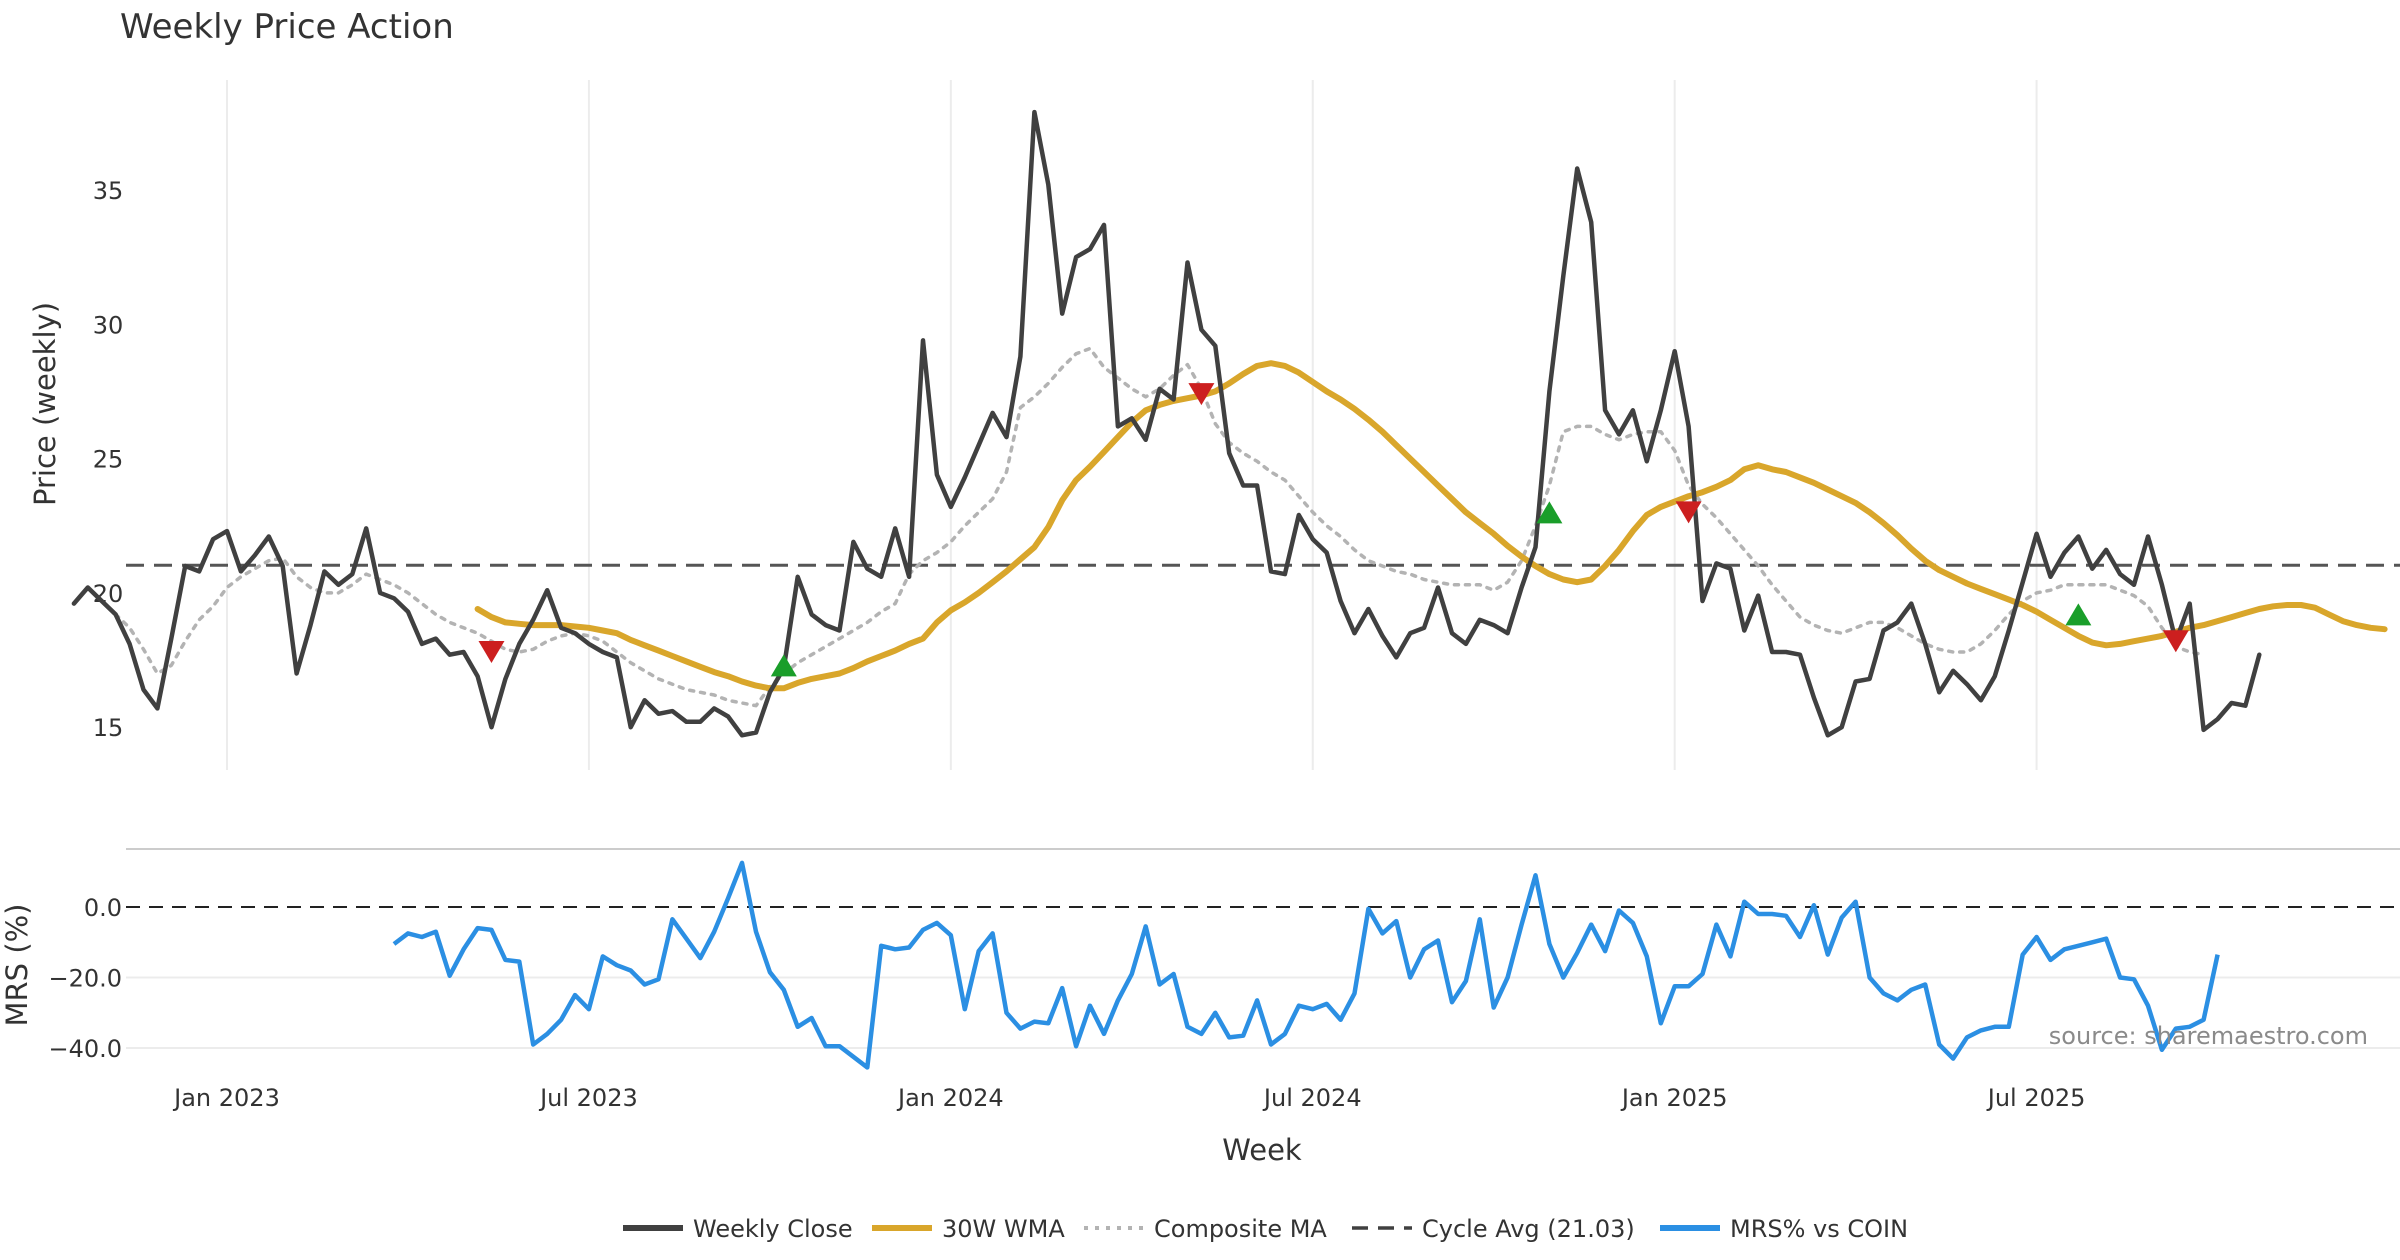 The height and width of the screenshot is (1260, 2400). Describe the element at coordinates (108, 325) in the screenshot. I see `main-y-tick-label: 30` at that location.